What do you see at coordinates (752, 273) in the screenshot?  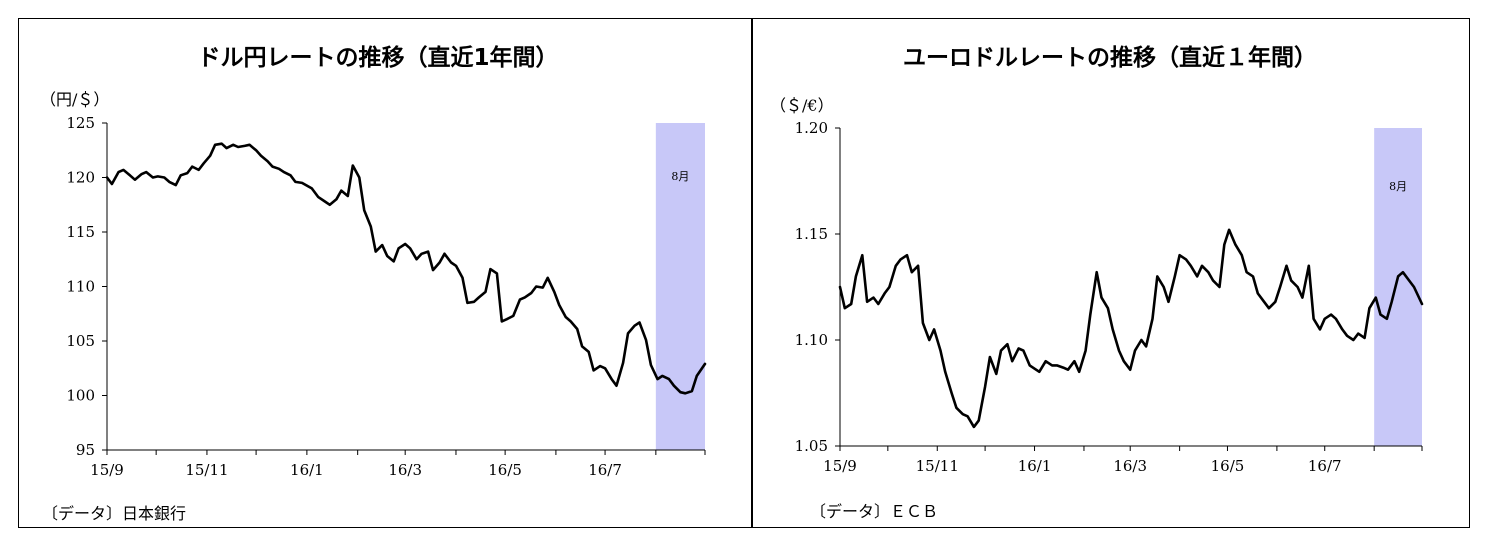 I see `panel-divider` at bounding box center [752, 273].